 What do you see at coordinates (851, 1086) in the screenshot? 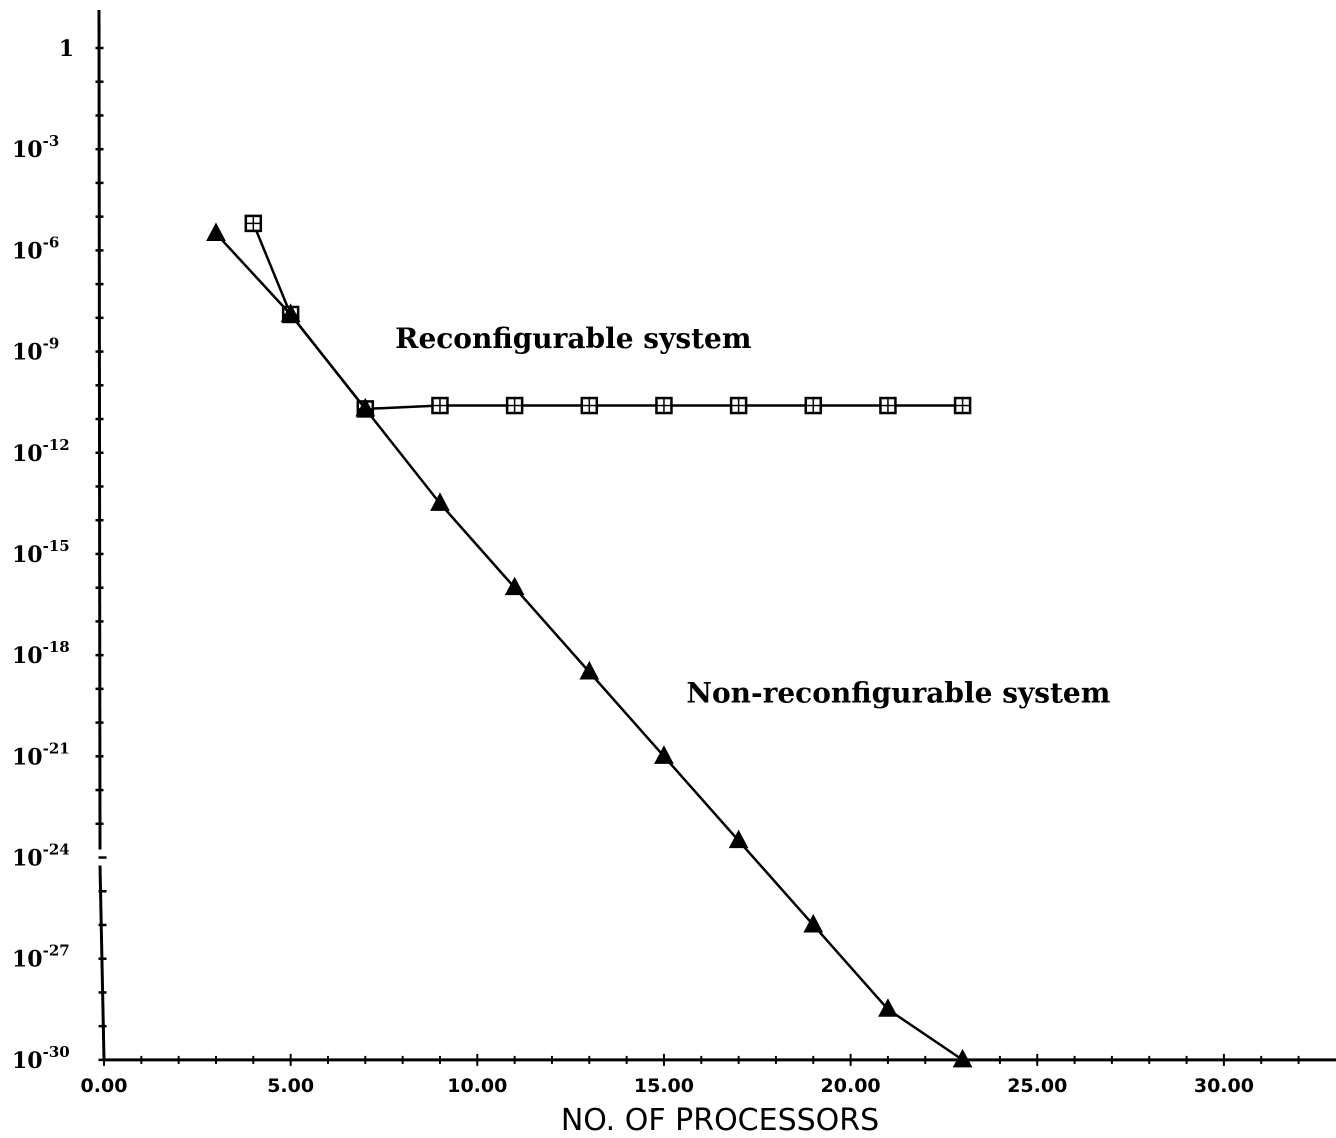
I see `x-tick-label: 20.00` at bounding box center [851, 1086].